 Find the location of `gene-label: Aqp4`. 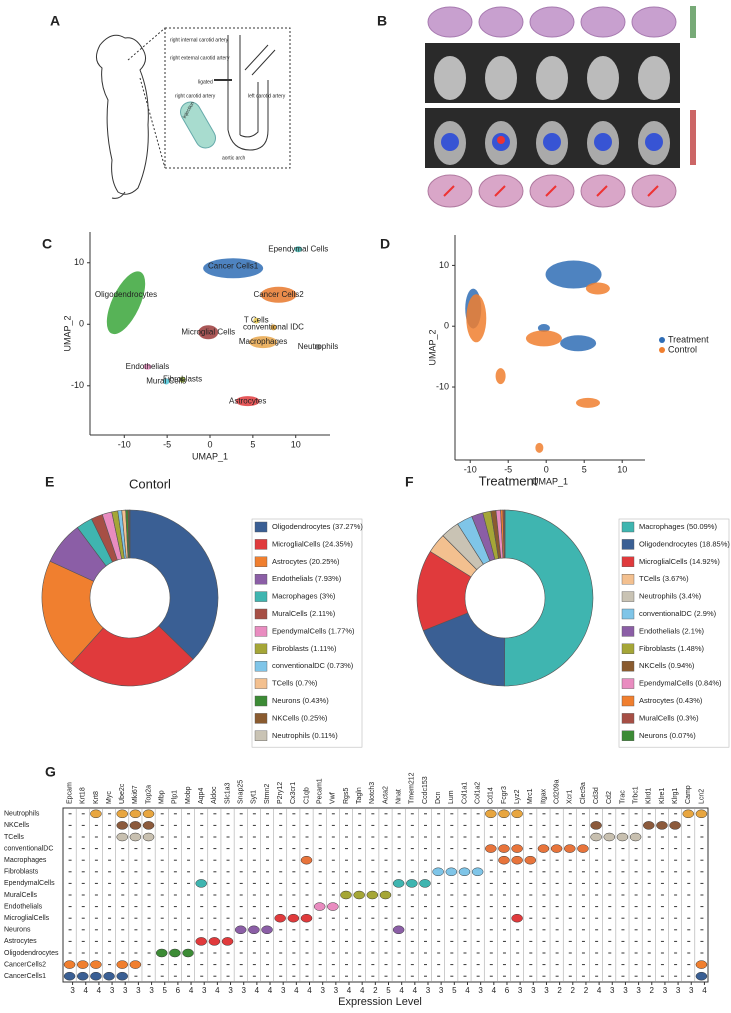

gene-label: Aqp4 is located at coordinates (201, 796).